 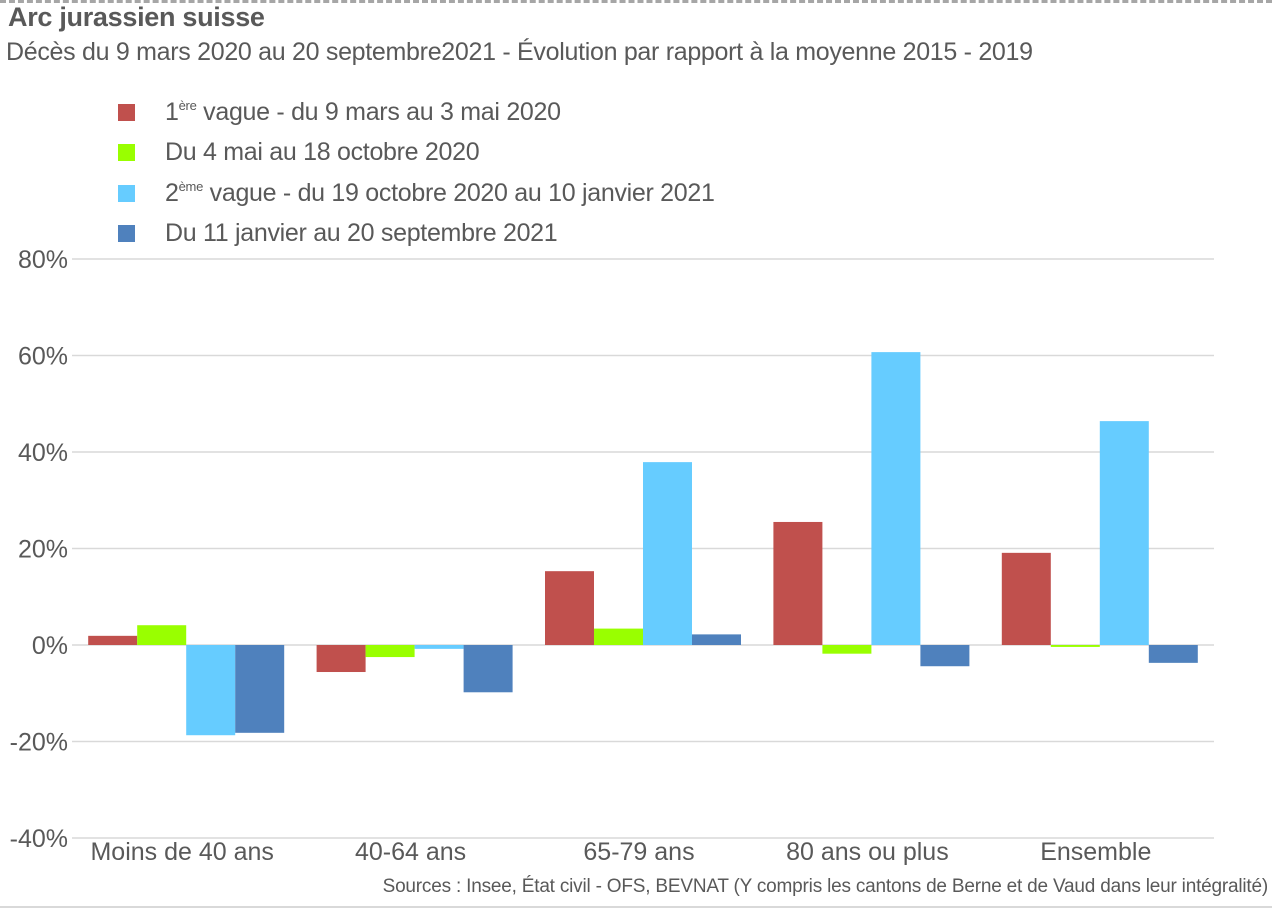 What do you see at coordinates (181, 852) in the screenshot?
I see `x-category-label: Moins de 40 ans` at bounding box center [181, 852].